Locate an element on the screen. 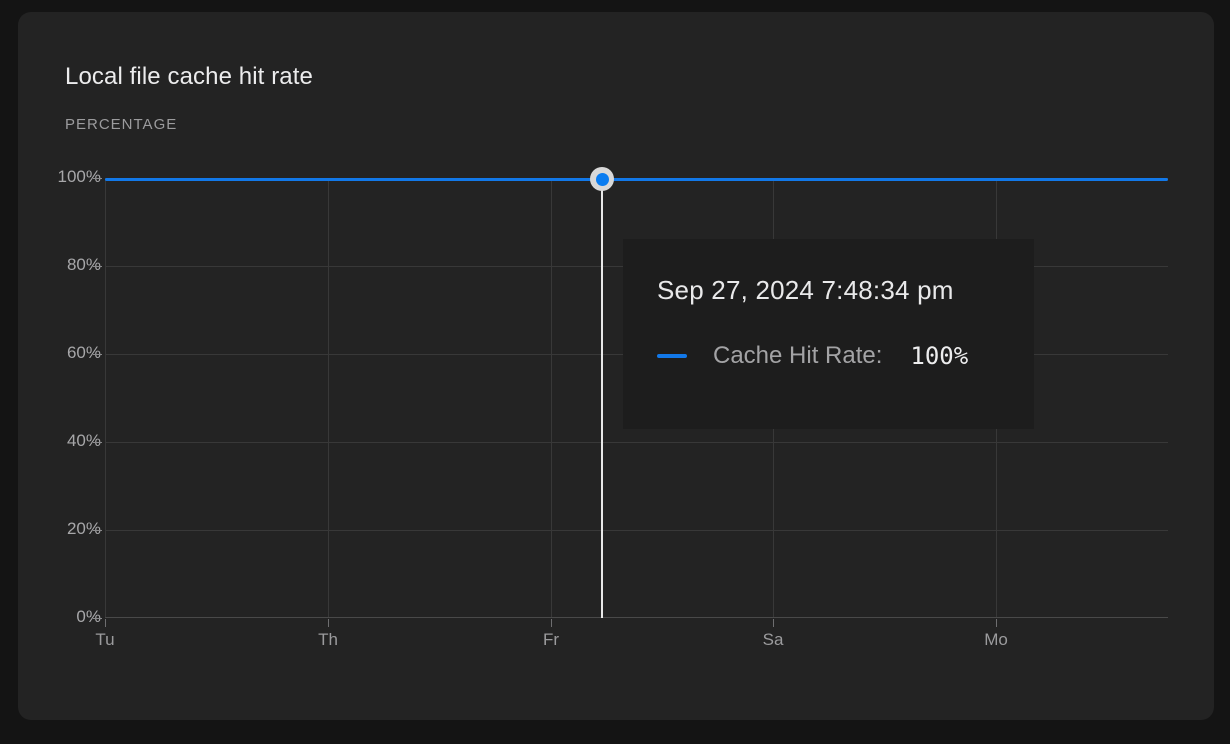 The image size is (1230, 744). y-tick-label-80: 80% is located at coordinates (83, 264).